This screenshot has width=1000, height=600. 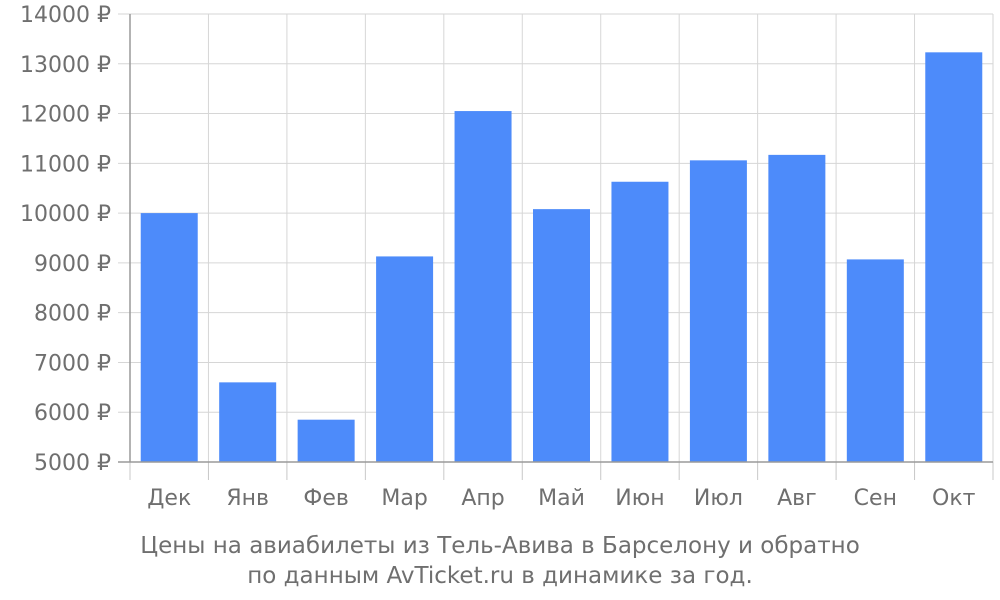 I want to click on x-tick-label: Янв, so click(x=247, y=498).